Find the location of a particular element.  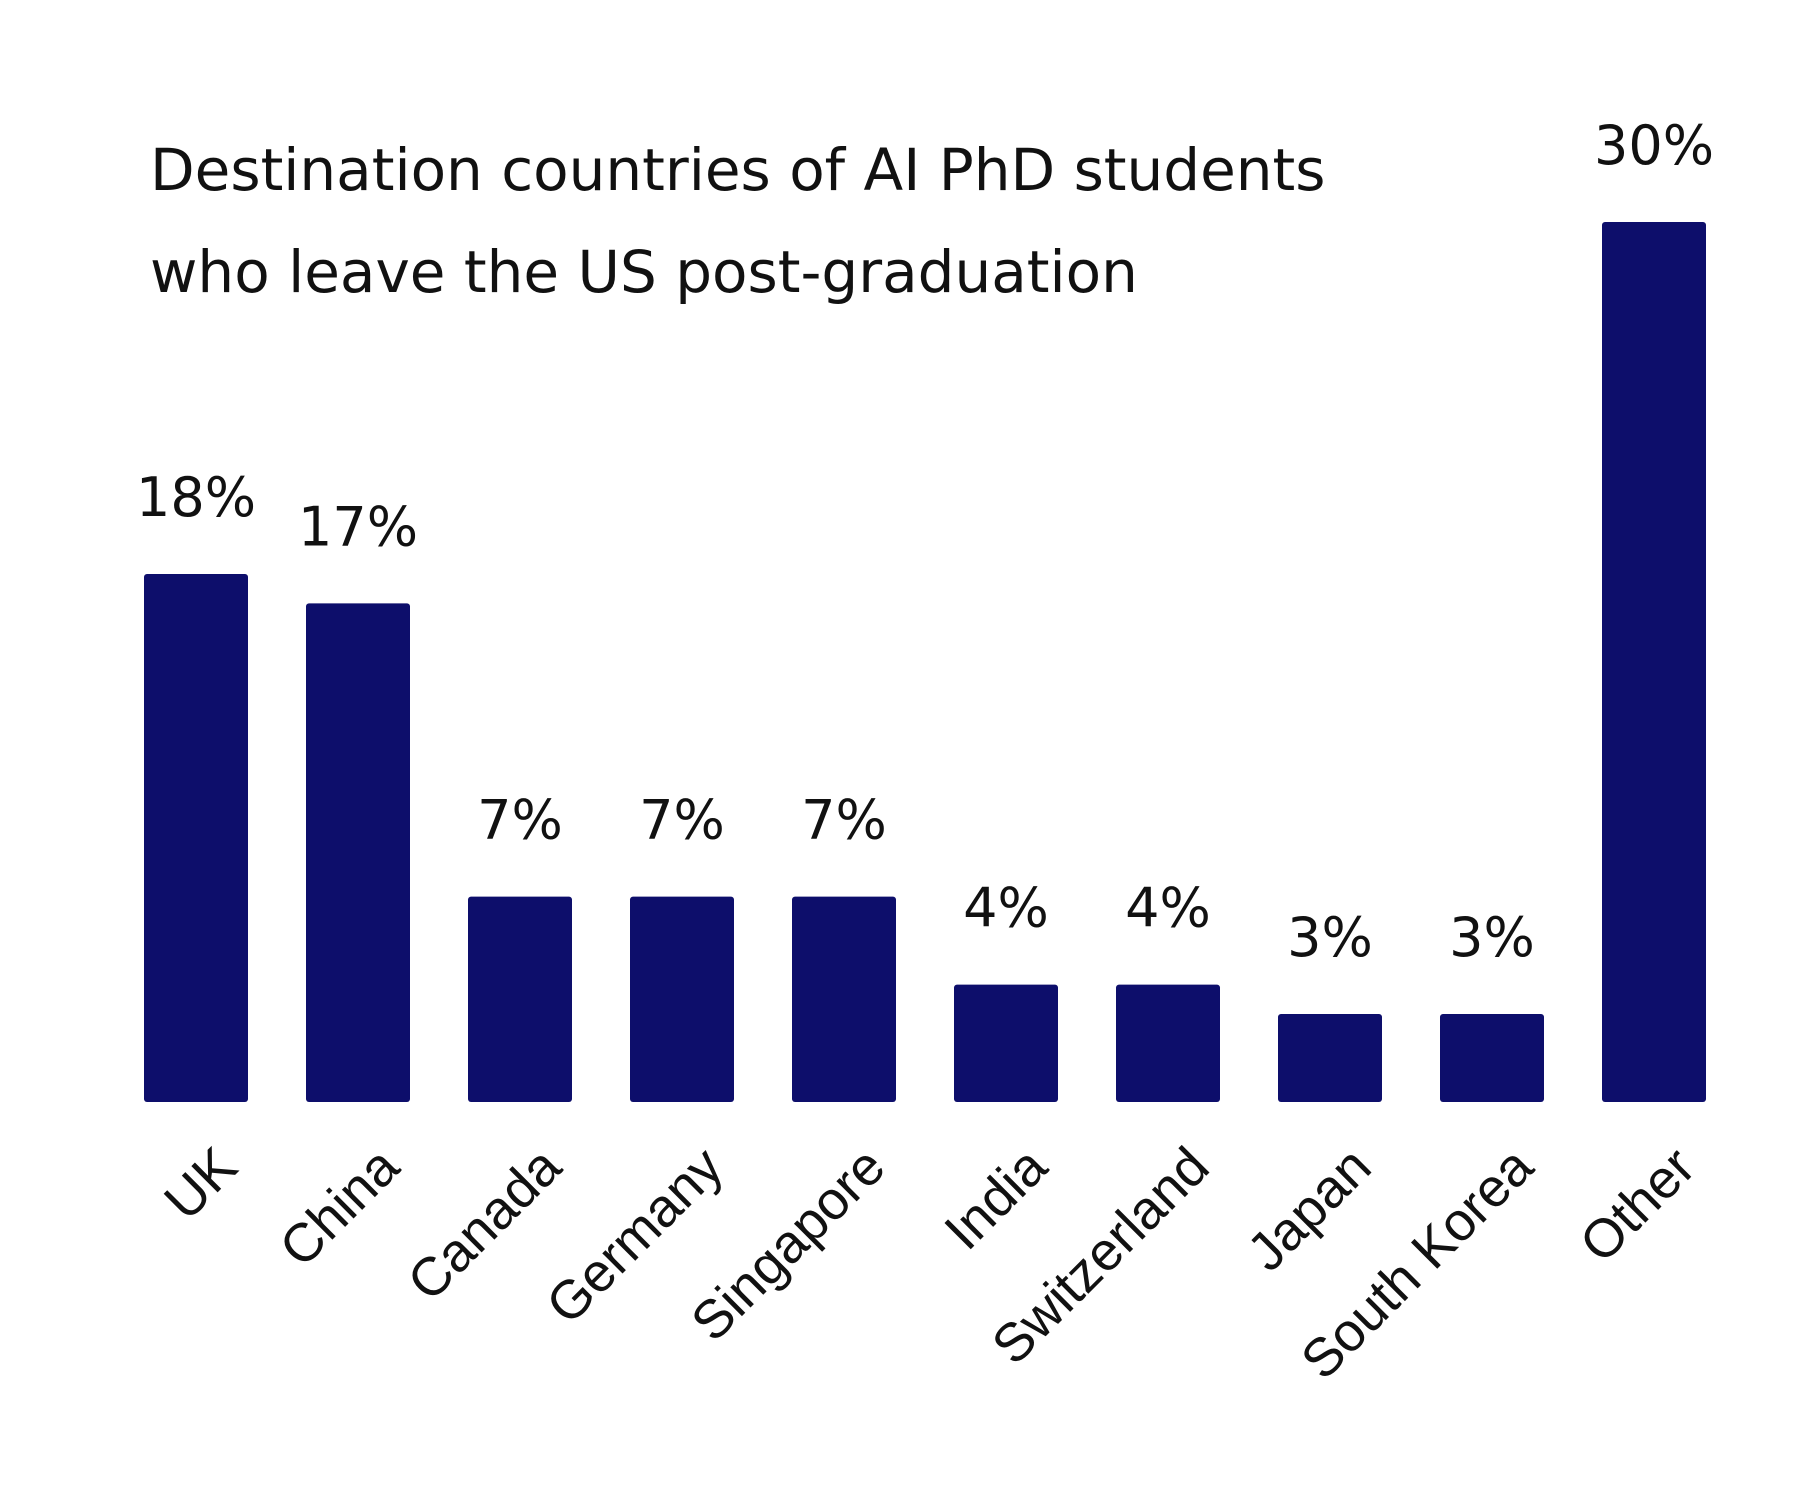

value-label-germany: 7% is located at coordinates (682, 820).